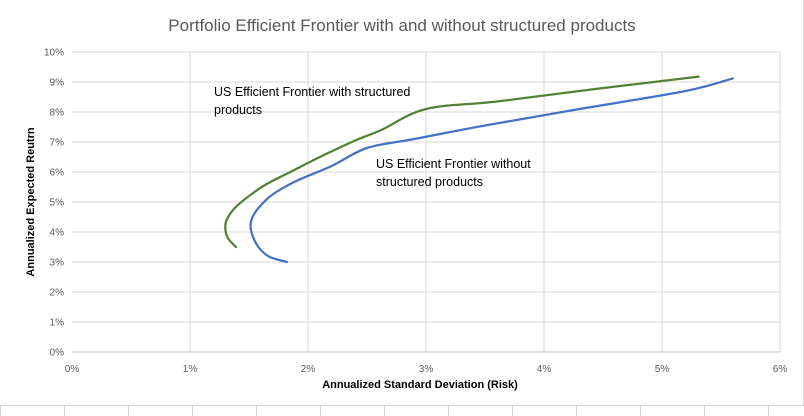  What do you see at coordinates (54, 53) in the screenshot?
I see `y-tick-label: 10%` at bounding box center [54, 53].